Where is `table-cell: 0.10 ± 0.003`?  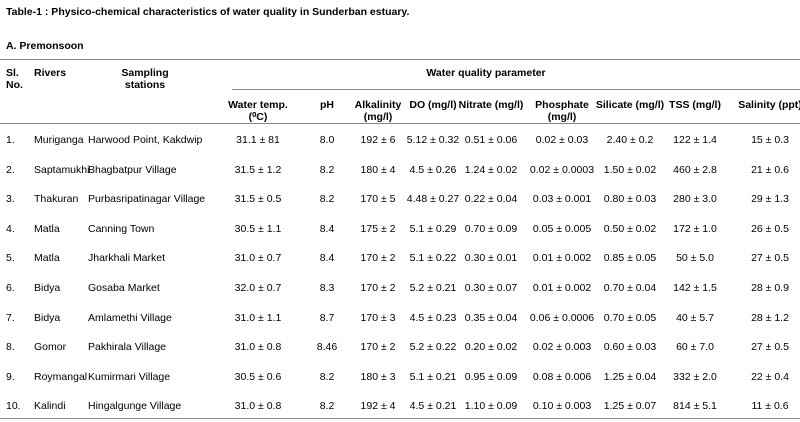 table-cell: 0.10 ± 0.003 is located at coordinates (562, 406).